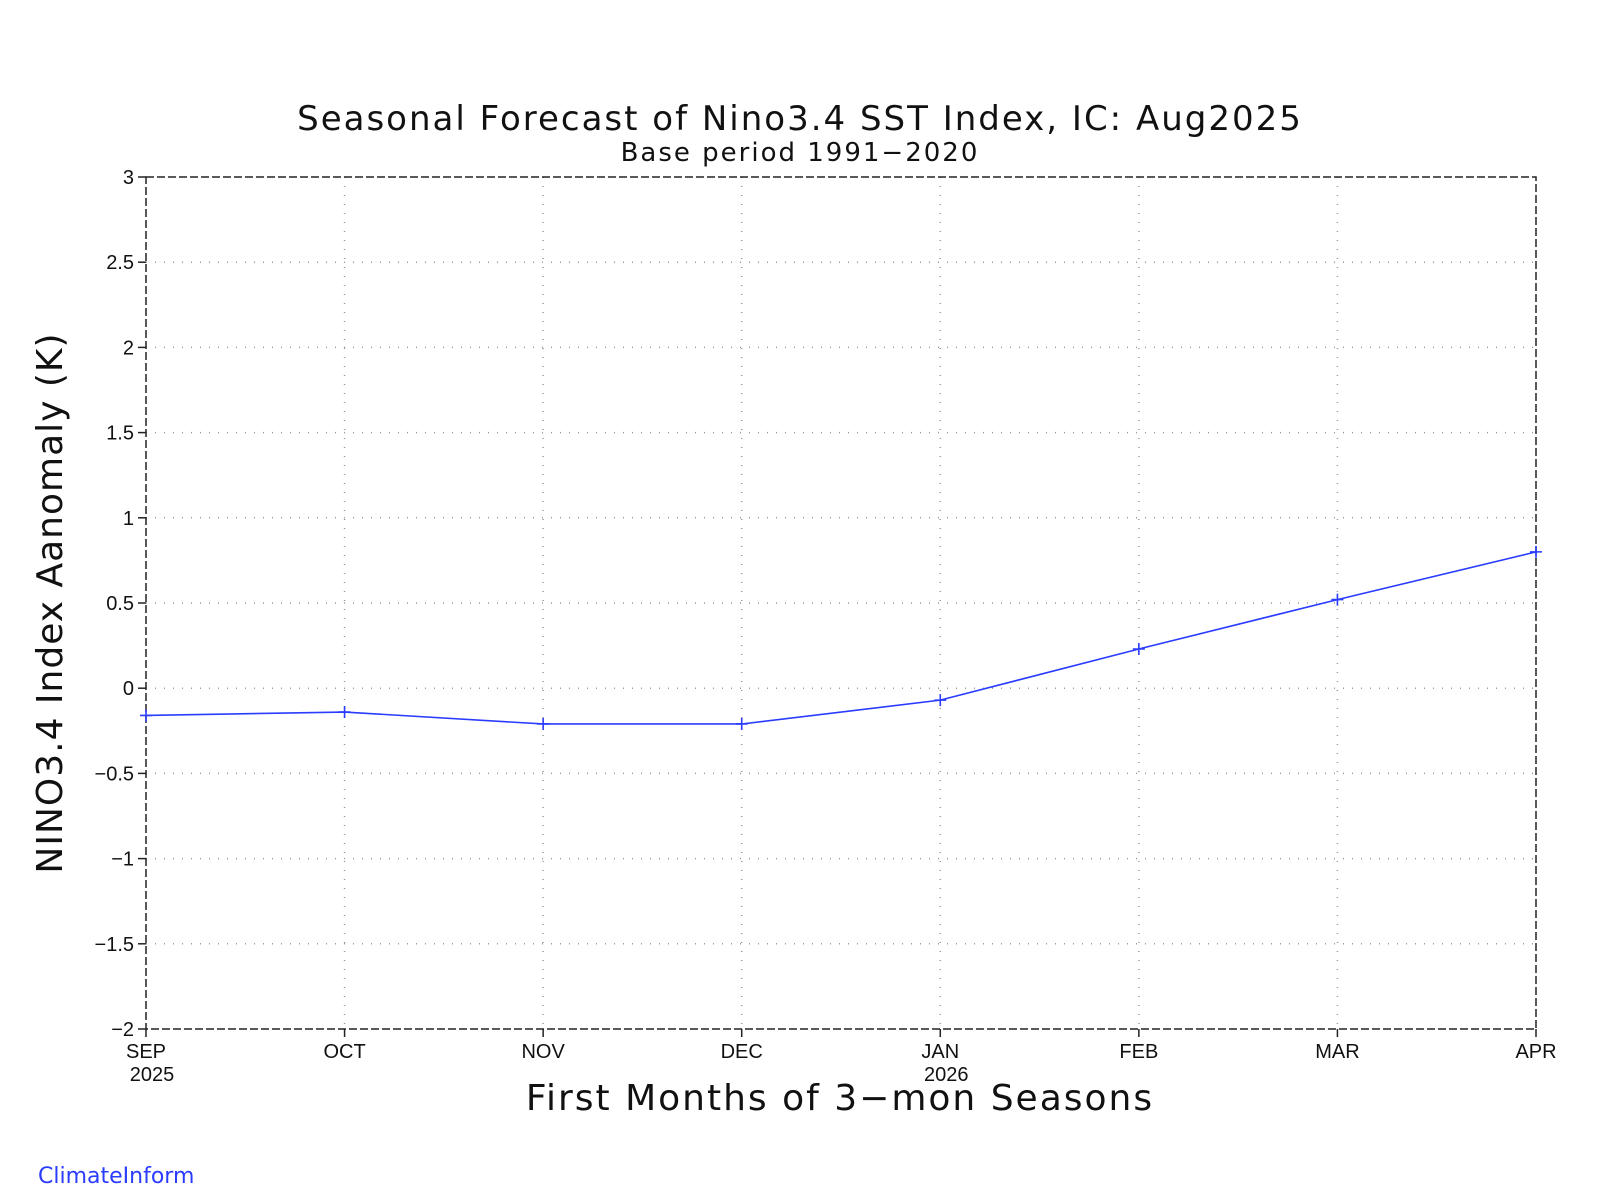 The height and width of the screenshot is (1200, 1600). I want to click on y-tick-label: 3, so click(128, 178).